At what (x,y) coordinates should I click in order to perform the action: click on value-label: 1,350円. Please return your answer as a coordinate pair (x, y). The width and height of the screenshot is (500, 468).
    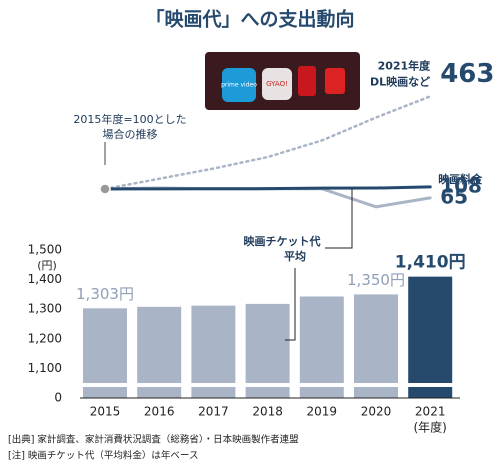
    Looking at the image, I should click on (376, 280).